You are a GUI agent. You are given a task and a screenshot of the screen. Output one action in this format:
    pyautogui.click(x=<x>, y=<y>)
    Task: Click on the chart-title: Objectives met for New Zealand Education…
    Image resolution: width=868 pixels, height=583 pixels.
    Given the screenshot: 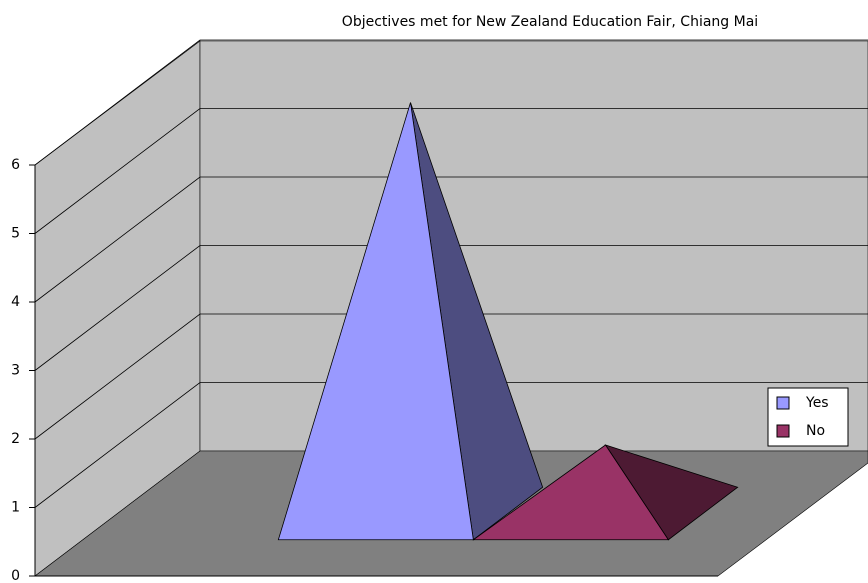 What is the action you would take?
    pyautogui.click(x=550, y=22)
    